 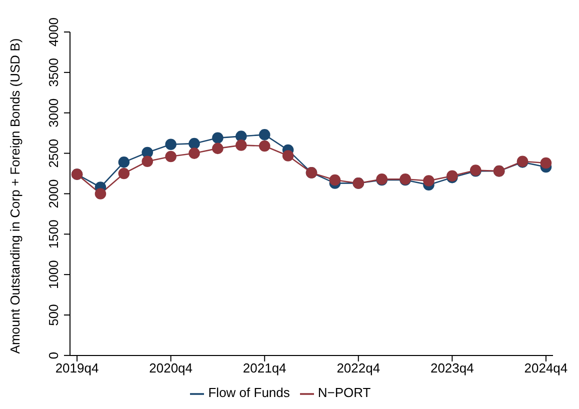 I want to click on x-tick-label: 2023q4, so click(x=452, y=368).